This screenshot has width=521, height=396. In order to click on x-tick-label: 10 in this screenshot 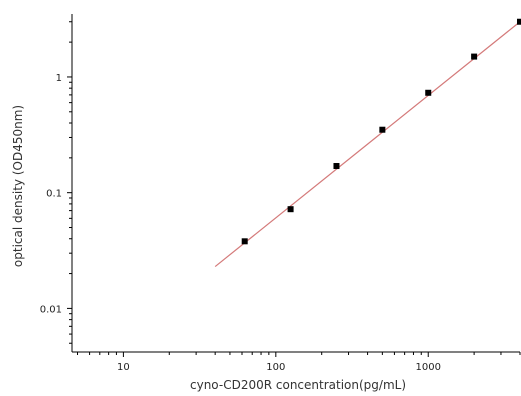, I will do `click(123, 367)`.